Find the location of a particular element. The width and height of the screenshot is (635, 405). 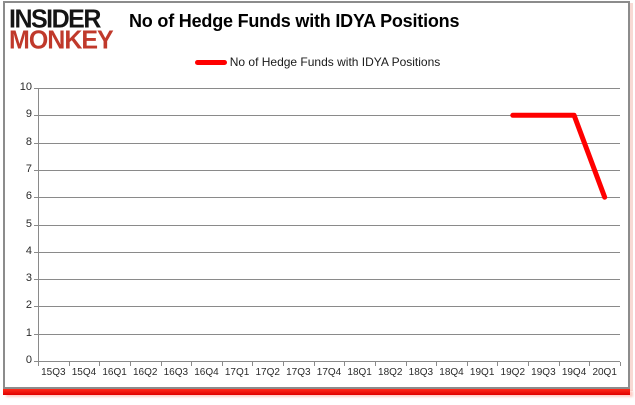

card-bottom-accent-bar is located at coordinates (316, 392).